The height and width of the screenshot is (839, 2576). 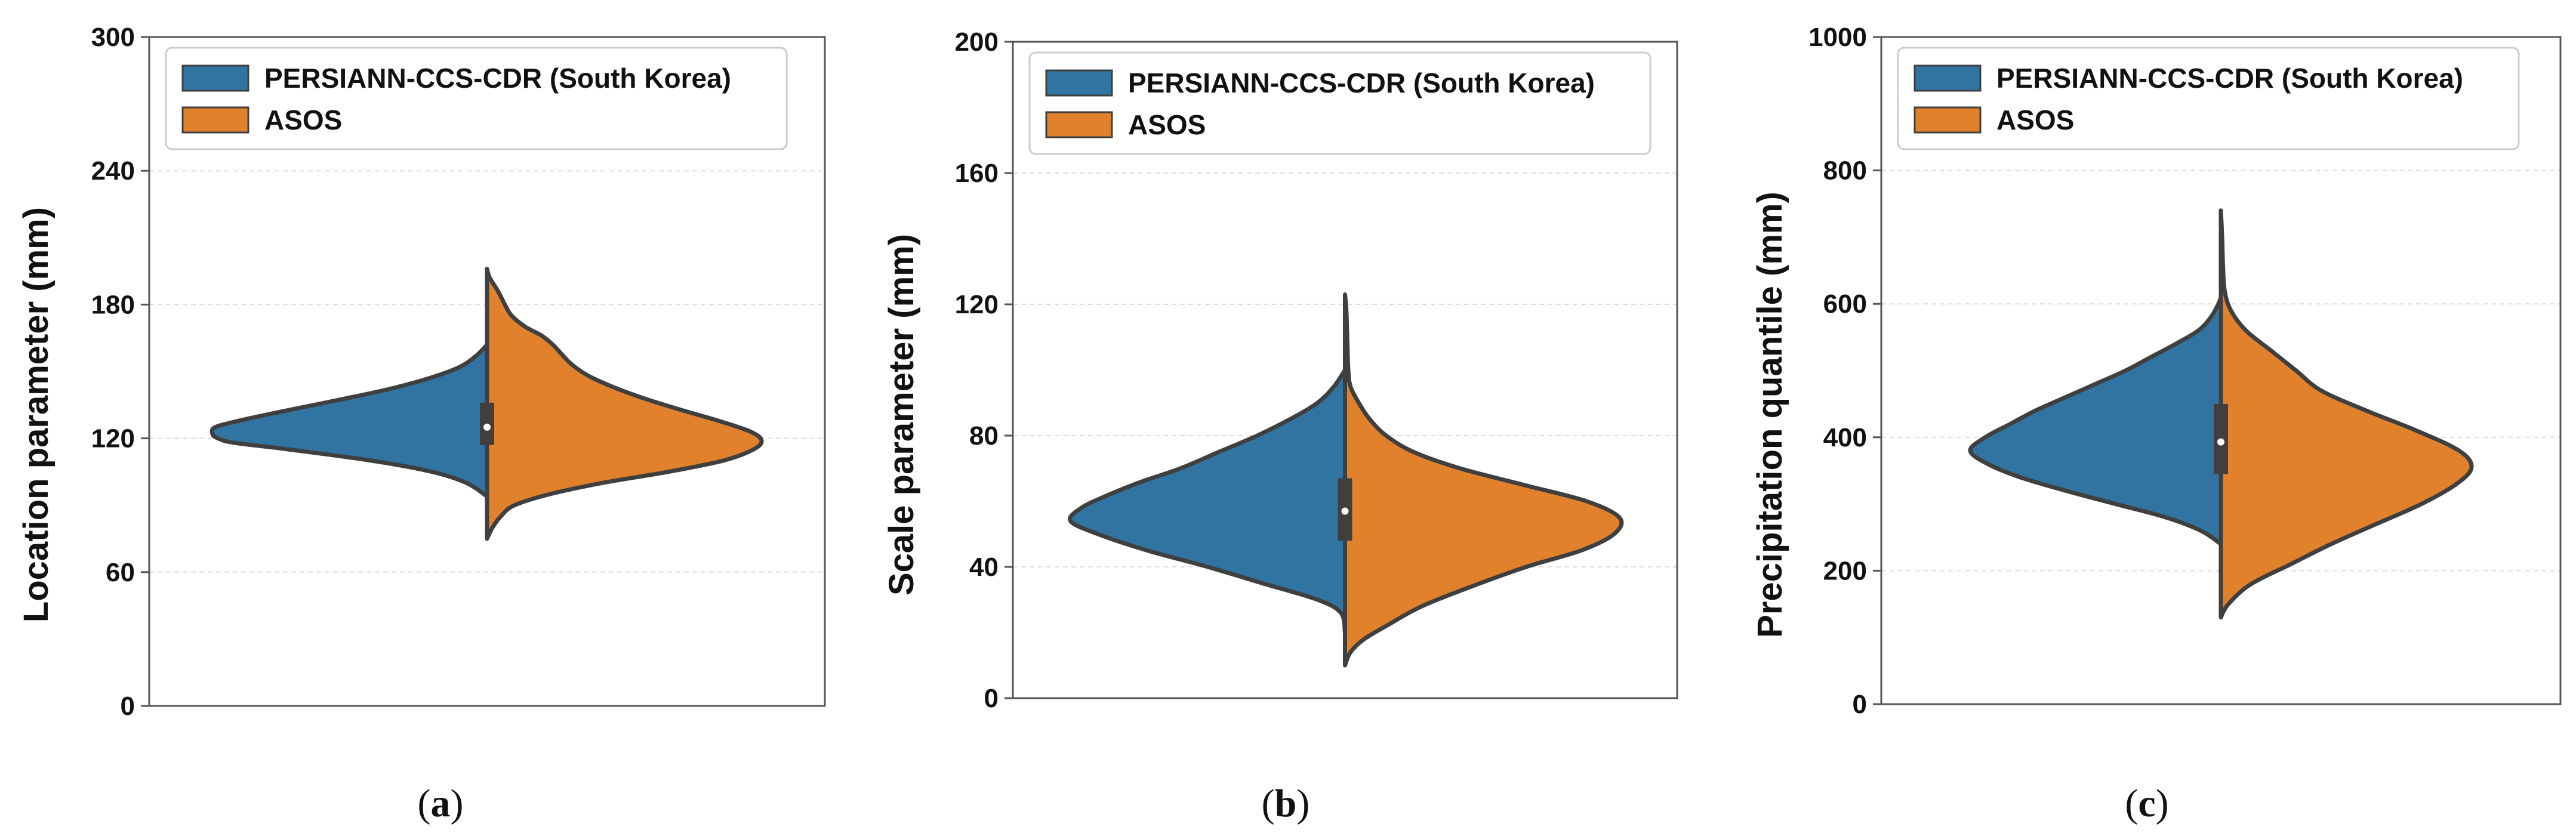 I want to click on y-axis-label: Precipitation quantile (mm), so click(x=1770, y=415).